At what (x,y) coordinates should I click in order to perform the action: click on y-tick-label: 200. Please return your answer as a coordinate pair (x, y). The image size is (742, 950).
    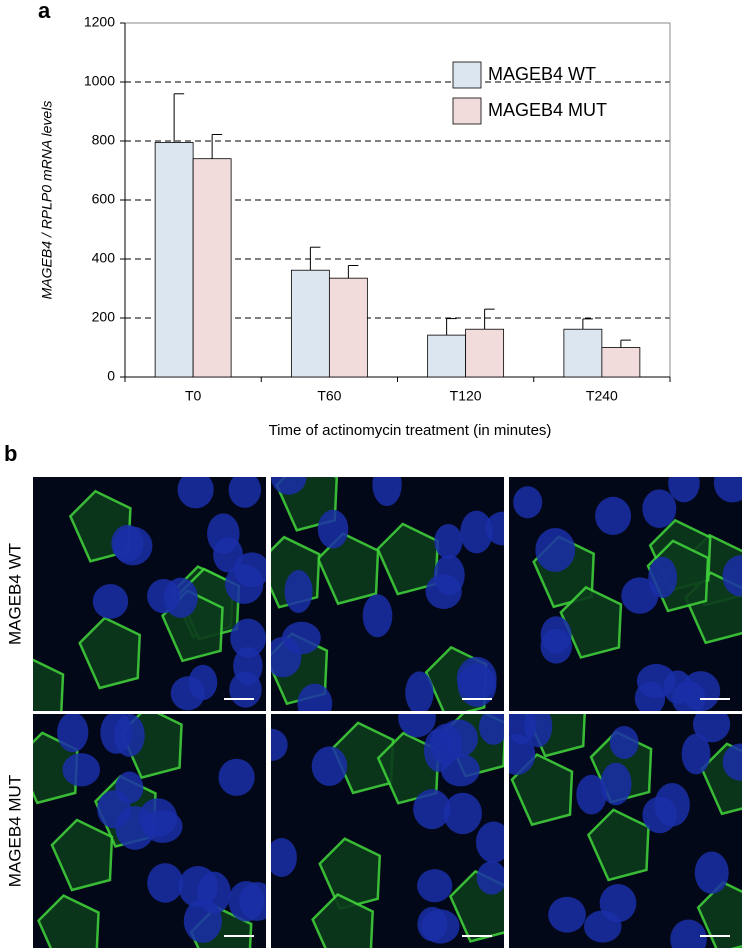
    Looking at the image, I should click on (104, 317).